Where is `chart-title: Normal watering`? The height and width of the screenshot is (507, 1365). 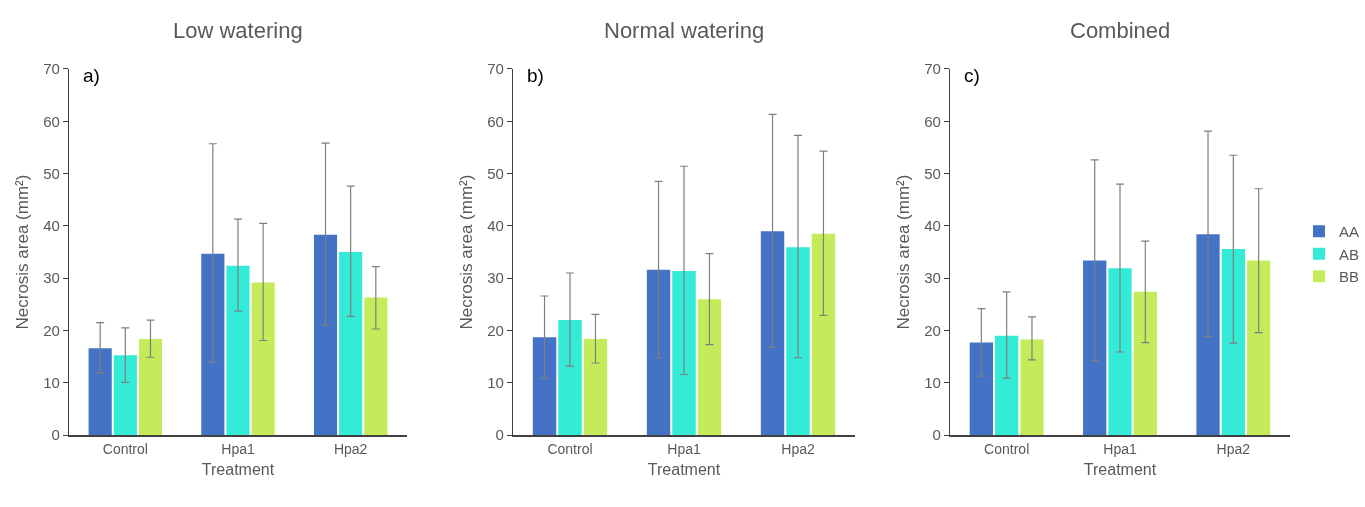
chart-title: Normal watering is located at coordinates (684, 30).